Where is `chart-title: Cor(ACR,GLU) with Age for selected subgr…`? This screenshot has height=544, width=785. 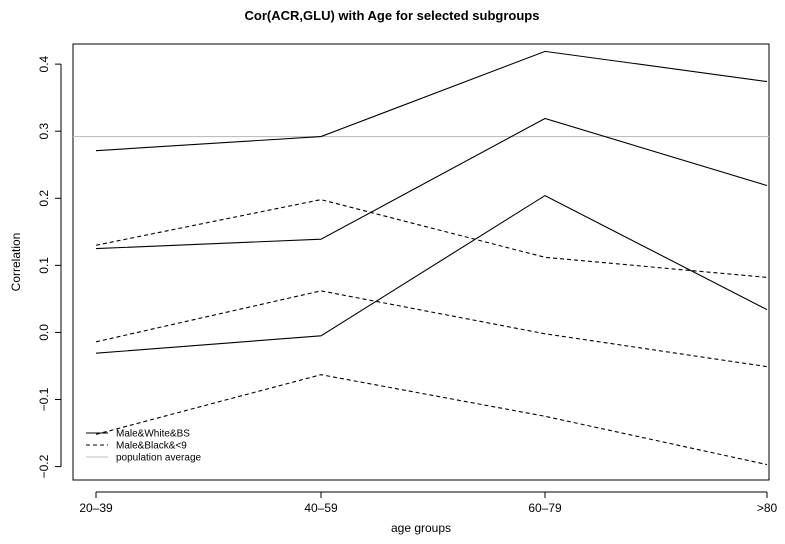
chart-title: Cor(ACR,GLU) with Age for selected subgr… is located at coordinates (392, 15).